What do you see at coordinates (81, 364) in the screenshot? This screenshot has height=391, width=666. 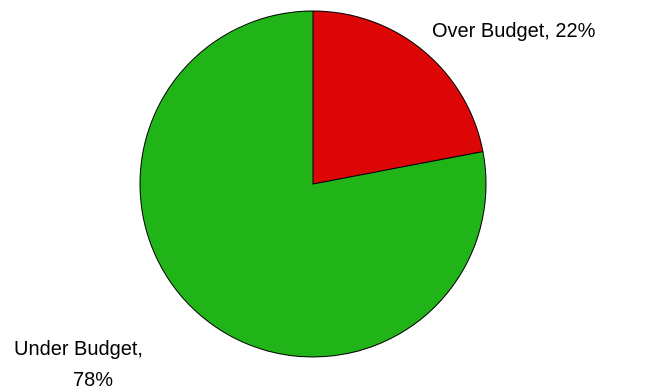 I see `data-label-under-budget: Under Budget, 78%` at bounding box center [81, 364].